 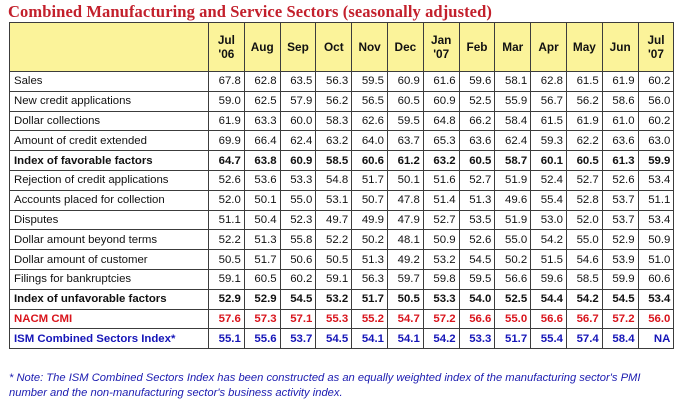 I want to click on column-year: '07, so click(x=655, y=54).